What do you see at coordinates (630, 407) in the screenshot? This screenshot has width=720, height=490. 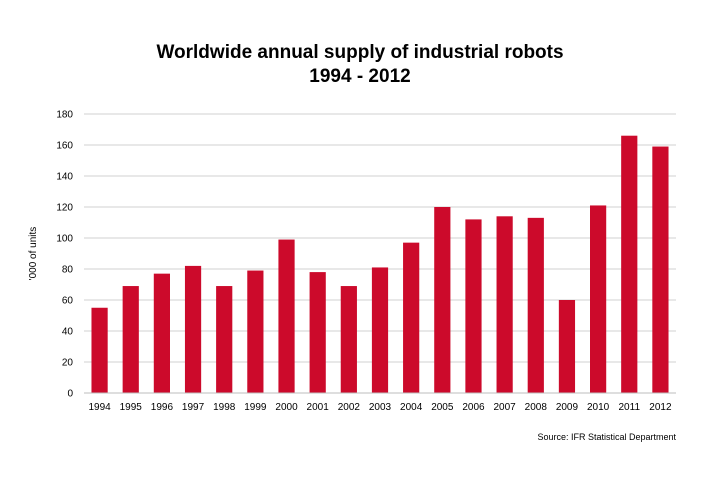 I see `x-tick-label: 2011` at bounding box center [630, 407].